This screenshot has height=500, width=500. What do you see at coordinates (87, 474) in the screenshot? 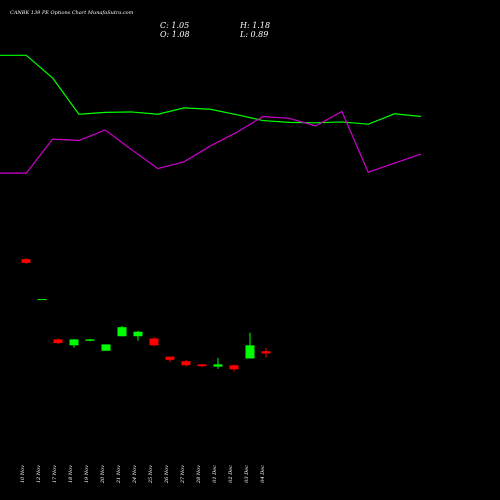
I see `x-tick-label: 19 Nov` at bounding box center [87, 474].